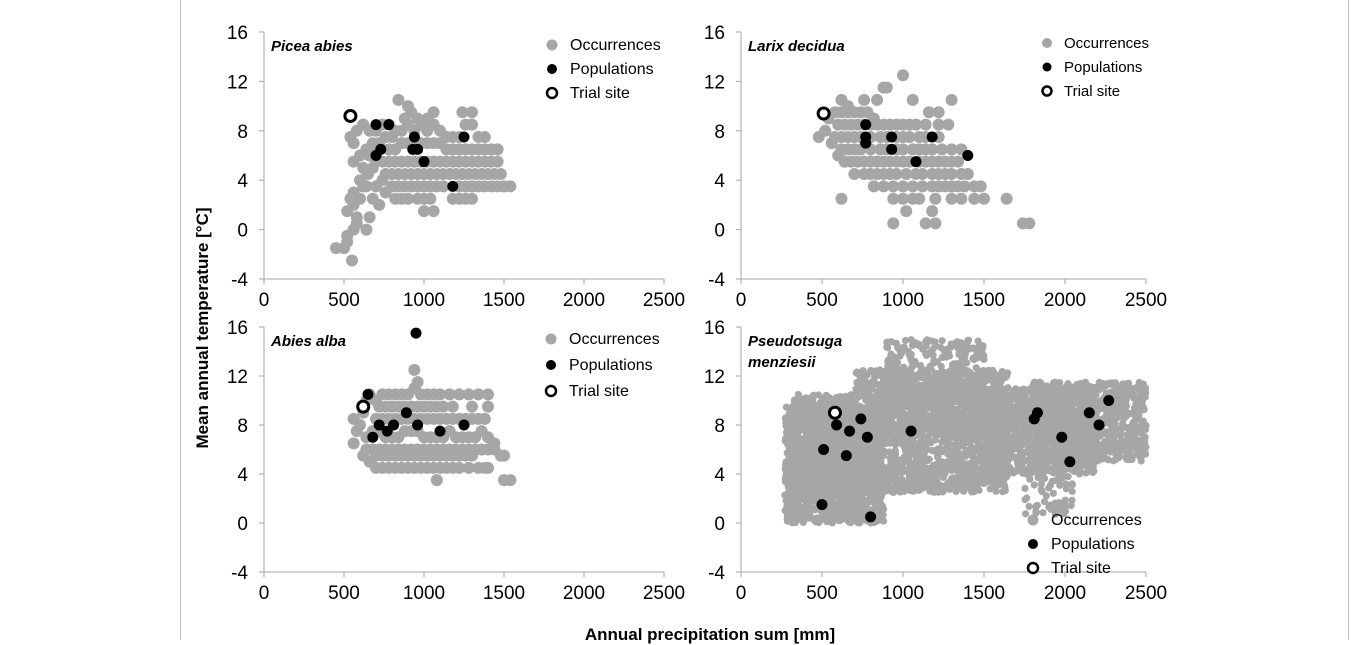  I want to click on series-occurrences, so click(432, 425).